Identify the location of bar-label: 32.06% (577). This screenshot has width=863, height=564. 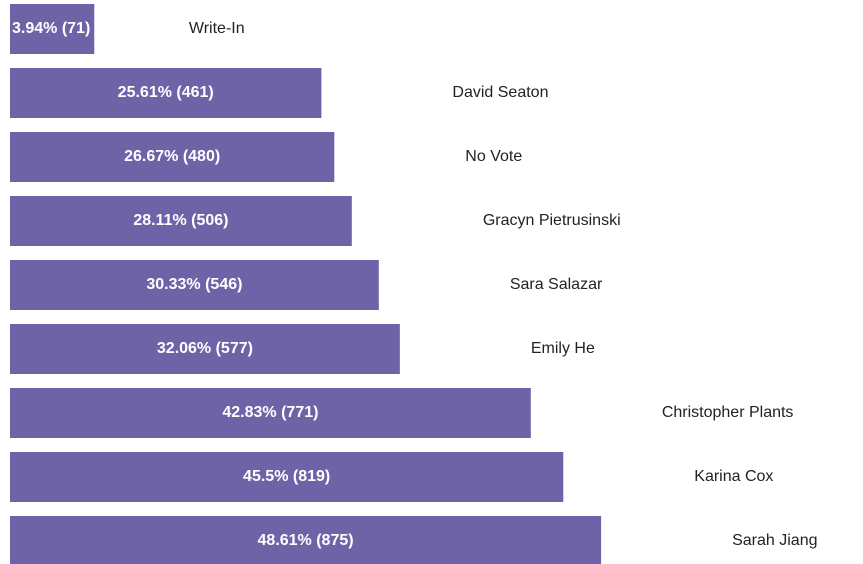
(205, 348).